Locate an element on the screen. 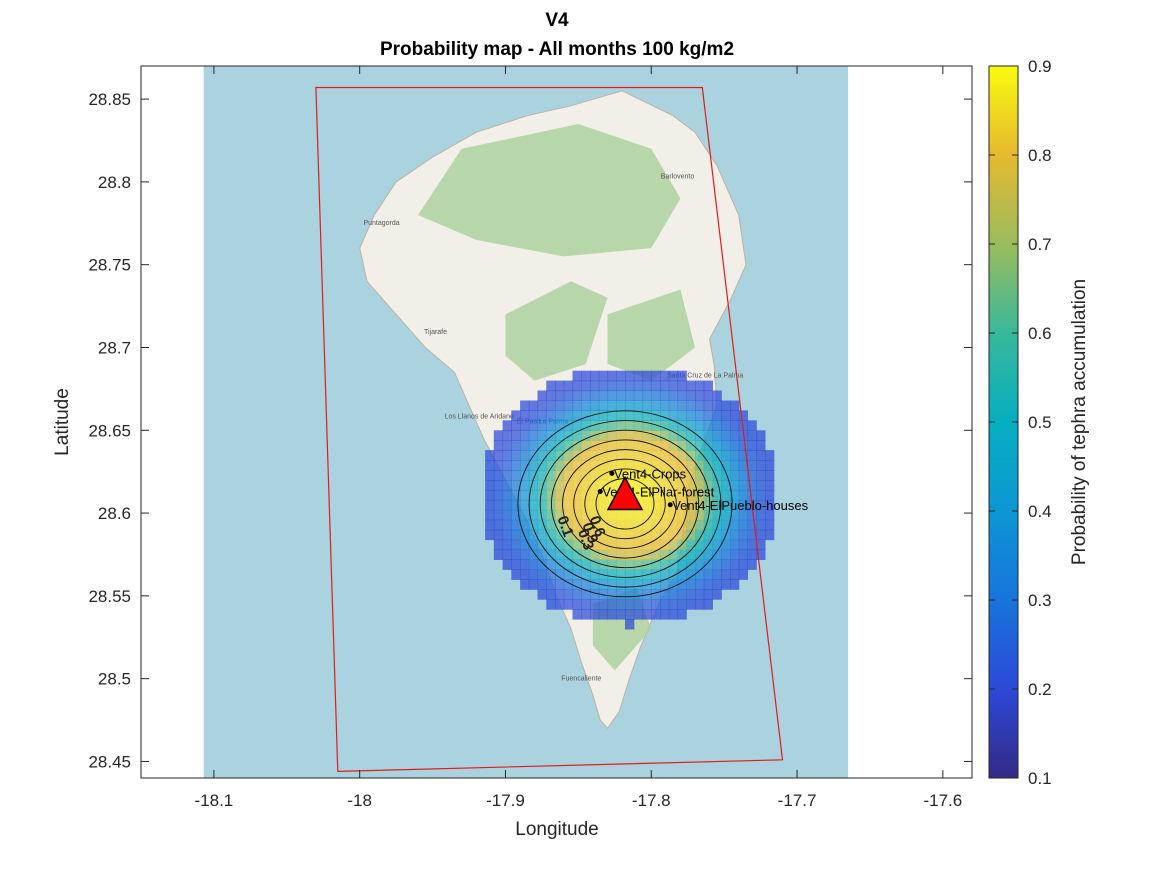 The image size is (1167, 875). y-tick-label: 28.75 is located at coordinates (109, 265).